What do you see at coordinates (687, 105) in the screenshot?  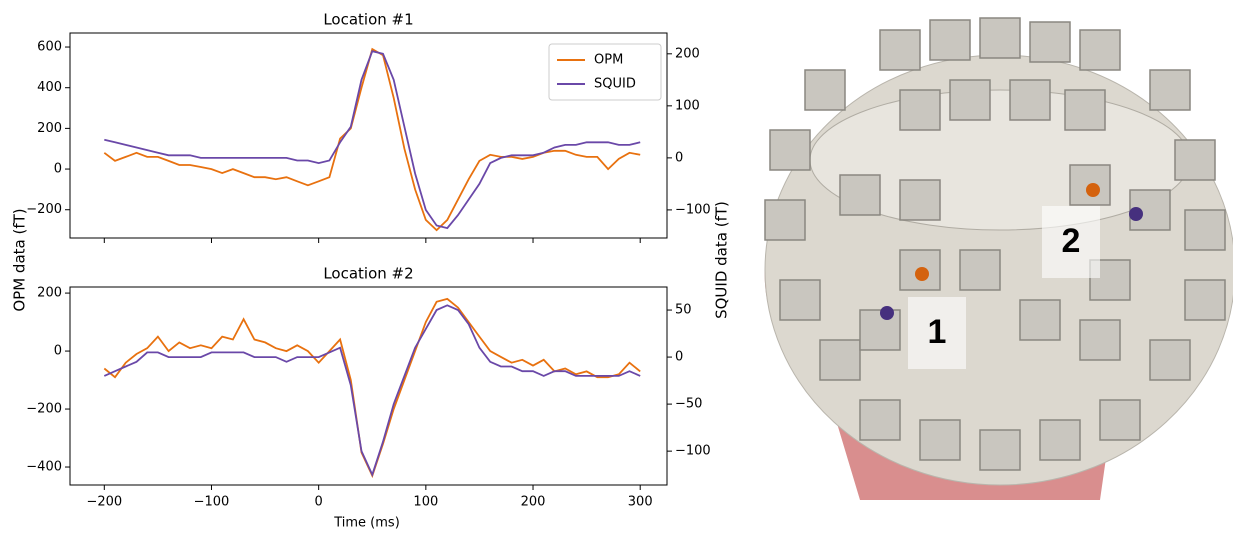 I see `y2-tick-label: 100` at bounding box center [687, 105].